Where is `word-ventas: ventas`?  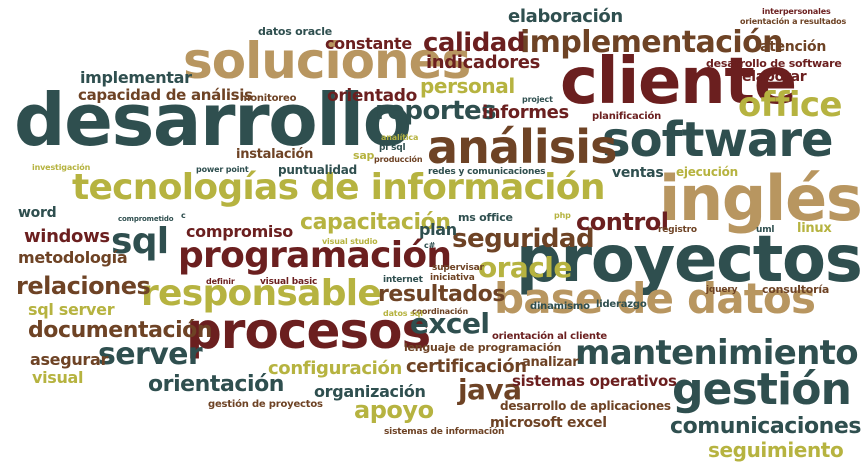 word-ventas: ventas is located at coordinates (638, 173).